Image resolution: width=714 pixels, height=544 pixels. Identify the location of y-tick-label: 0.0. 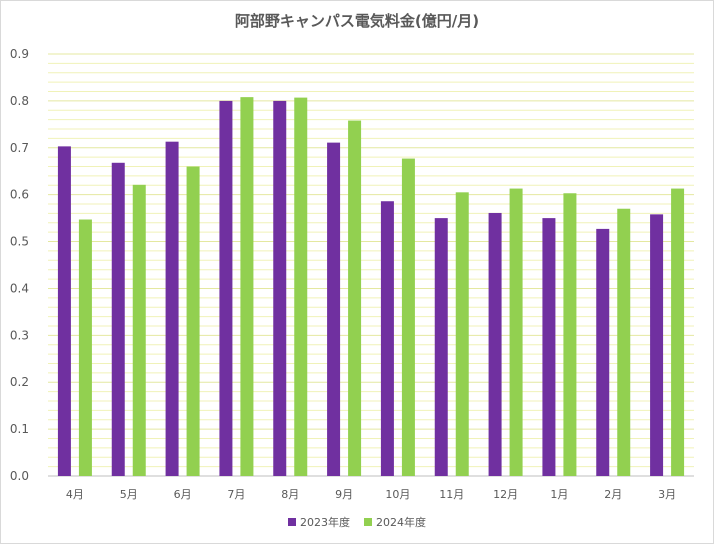
(19, 476).